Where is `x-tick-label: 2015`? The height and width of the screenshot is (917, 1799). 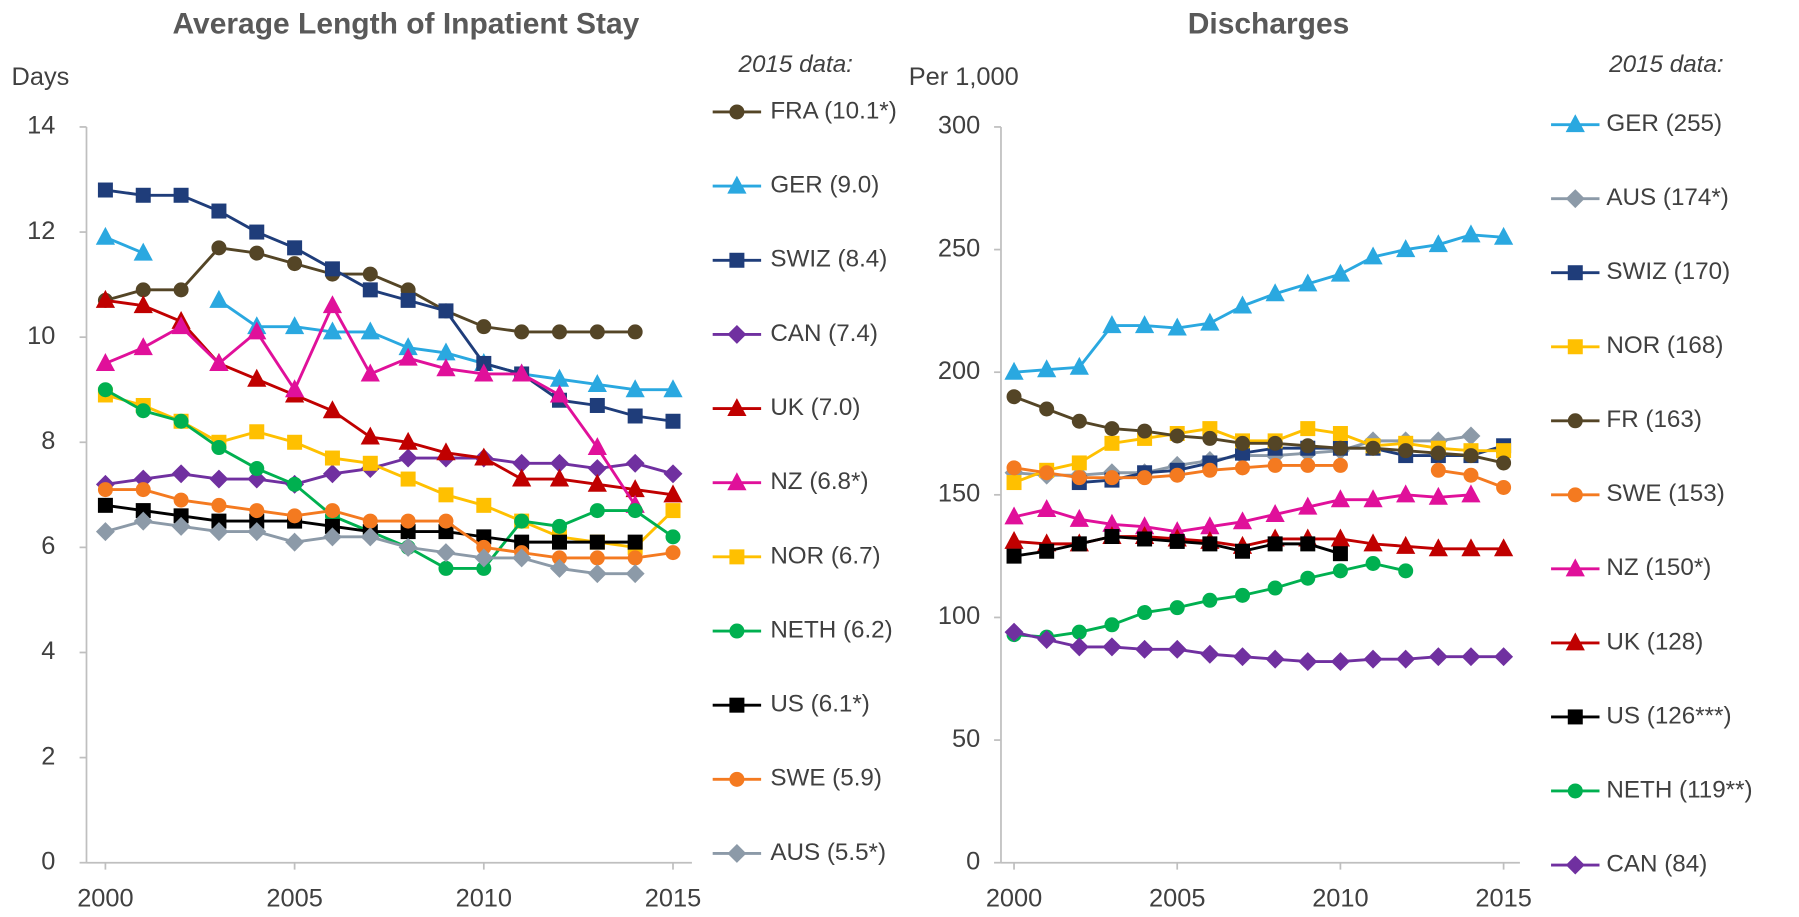
x-tick-label: 2015 is located at coordinates (1503, 898).